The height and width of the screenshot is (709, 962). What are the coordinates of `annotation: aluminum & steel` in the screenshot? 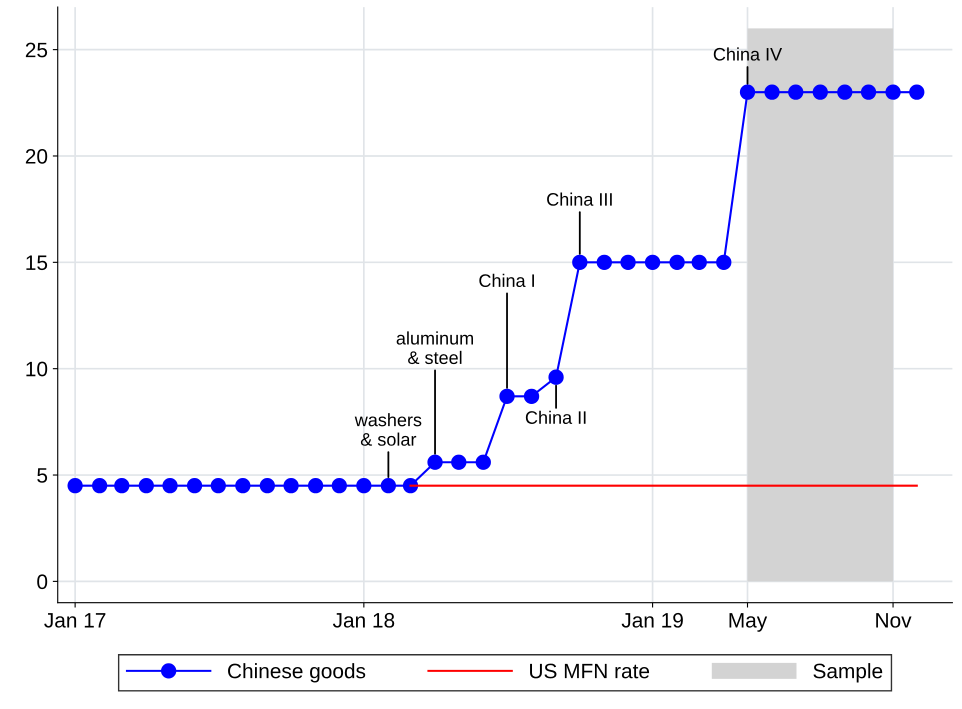 It's located at (434, 347).